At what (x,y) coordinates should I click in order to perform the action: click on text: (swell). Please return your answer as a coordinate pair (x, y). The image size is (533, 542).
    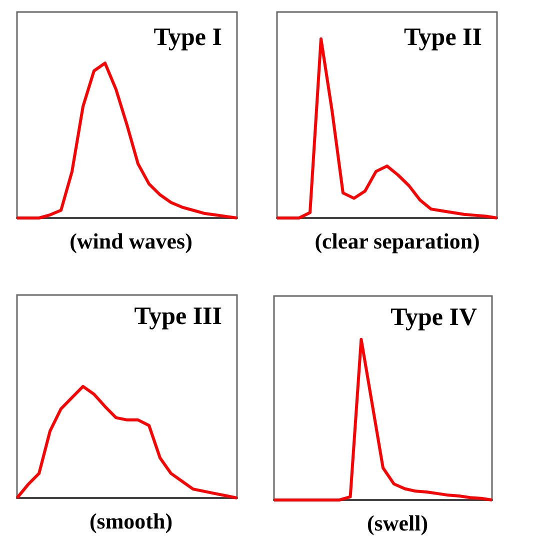
    Looking at the image, I should click on (397, 523).